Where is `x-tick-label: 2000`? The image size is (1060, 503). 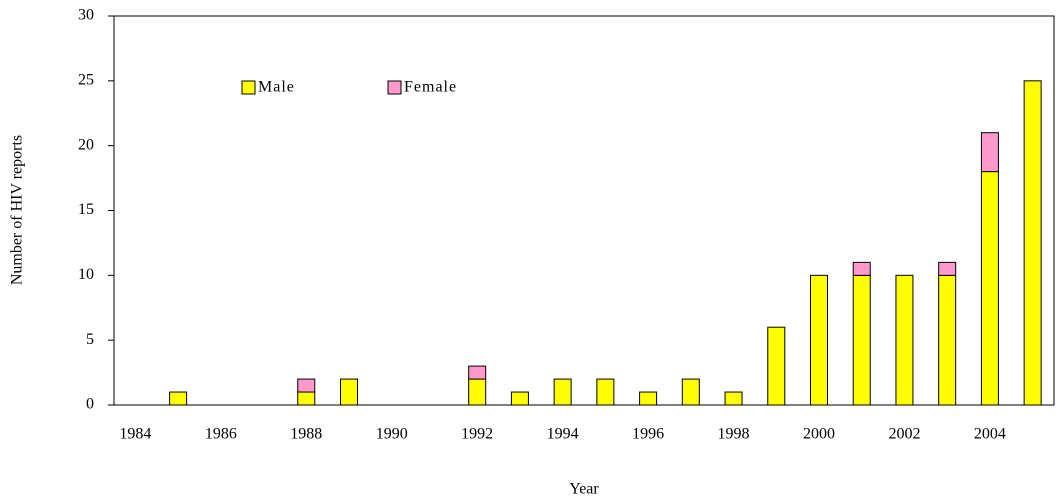
x-tick-label: 2000 is located at coordinates (819, 434).